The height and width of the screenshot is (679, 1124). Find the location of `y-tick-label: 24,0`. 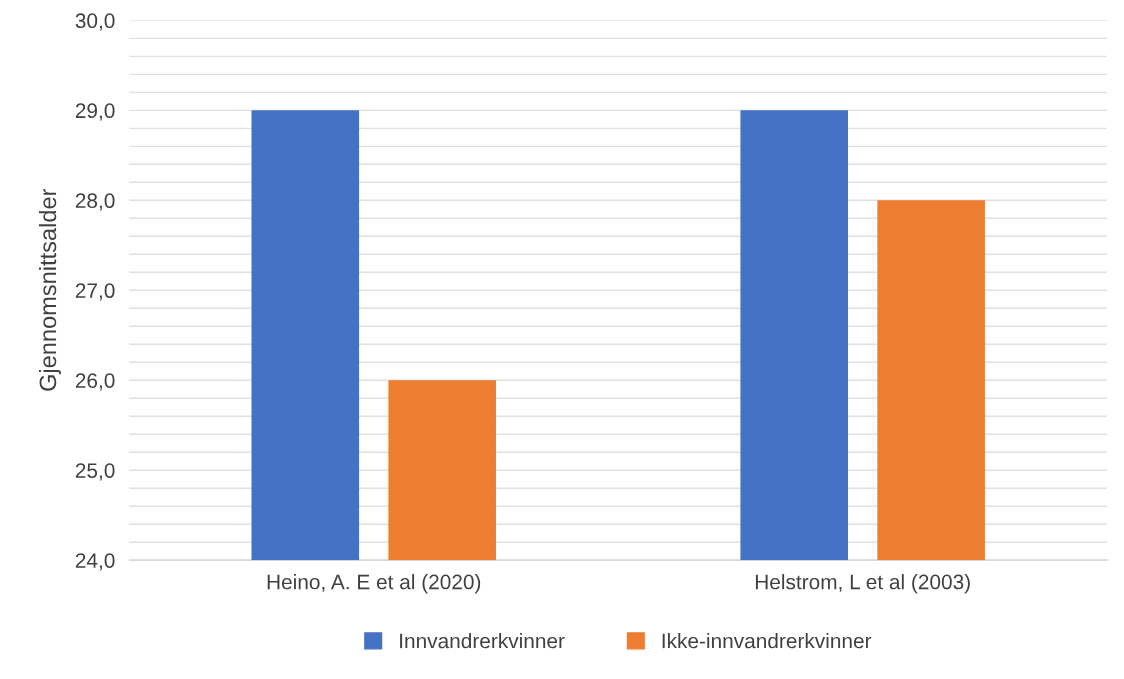

y-tick-label: 24,0 is located at coordinates (95, 562).